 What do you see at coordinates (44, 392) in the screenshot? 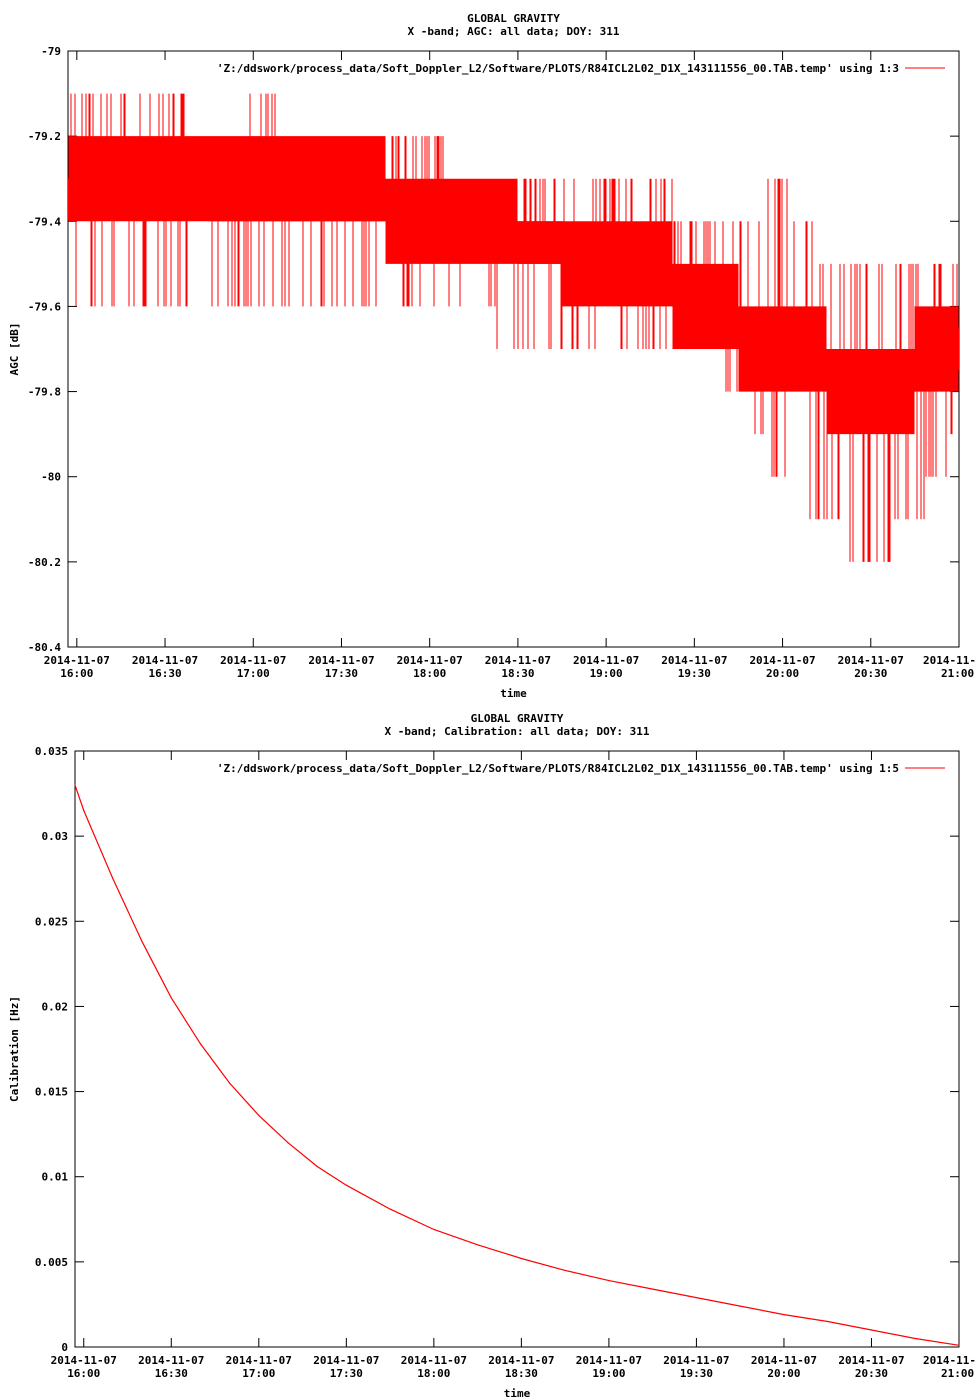
I see `y-tick-label: -79.8` at bounding box center [44, 392].